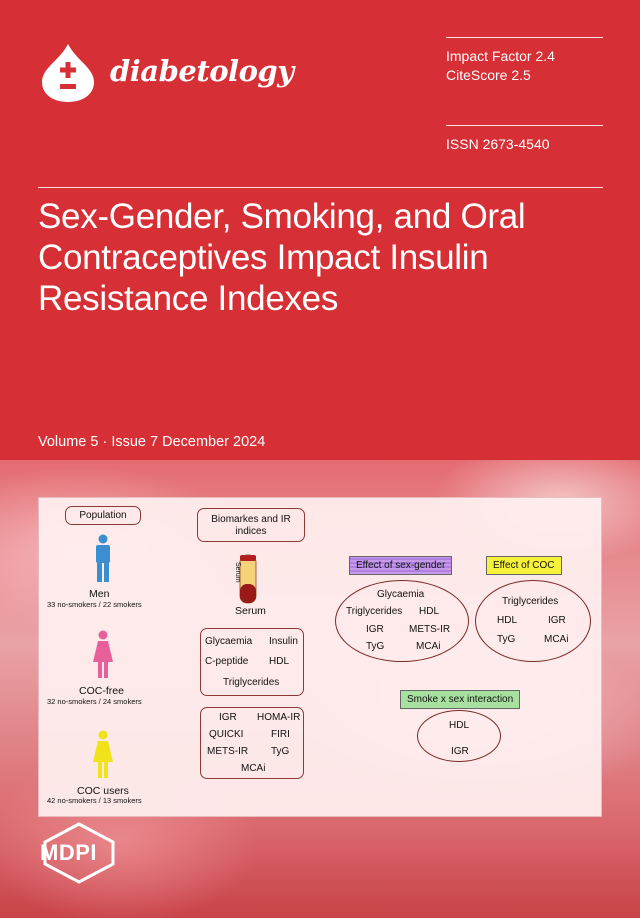 This screenshot has height=918, width=640. Describe the element at coordinates (488, 75) in the screenshot. I see `citescore: CiteScore 2.5` at that location.